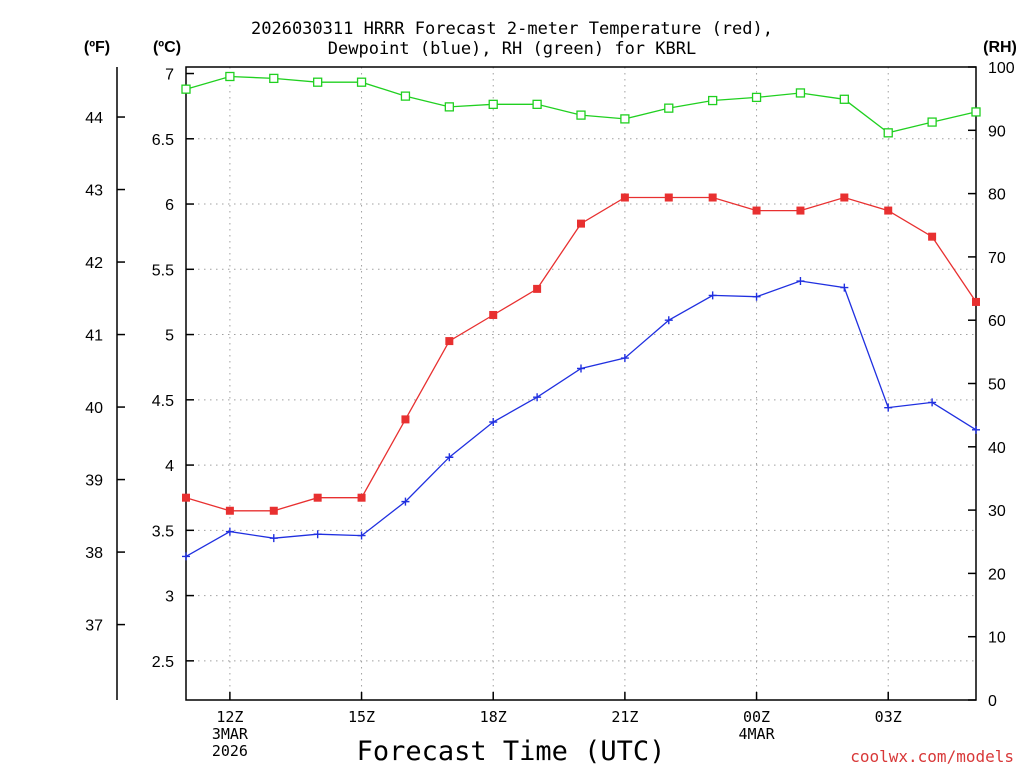 This screenshot has height=768, width=1024. What do you see at coordinates (997, 258) in the screenshot?
I see `rh-tick-label: 70` at bounding box center [997, 258].